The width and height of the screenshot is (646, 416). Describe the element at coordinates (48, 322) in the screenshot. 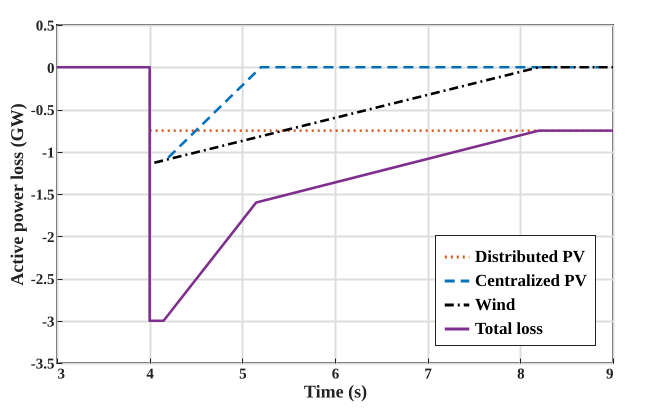

I see `y-tick-label: -3` at that location.